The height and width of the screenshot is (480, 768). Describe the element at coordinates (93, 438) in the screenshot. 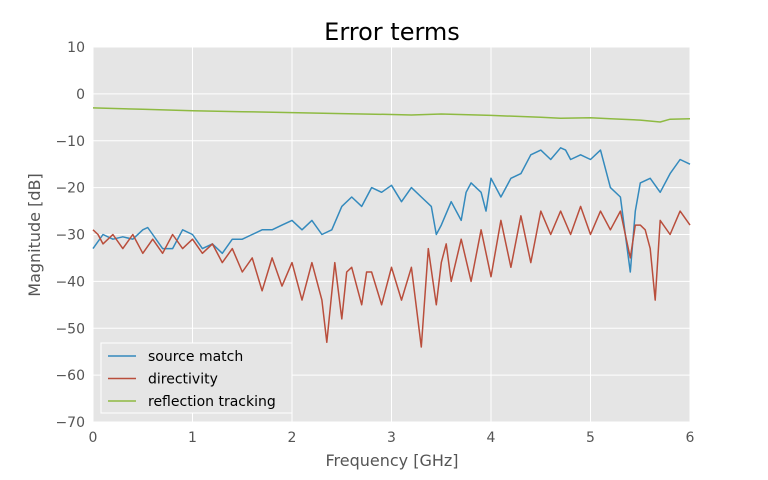

I see `x-tick-label: 0` at that location.